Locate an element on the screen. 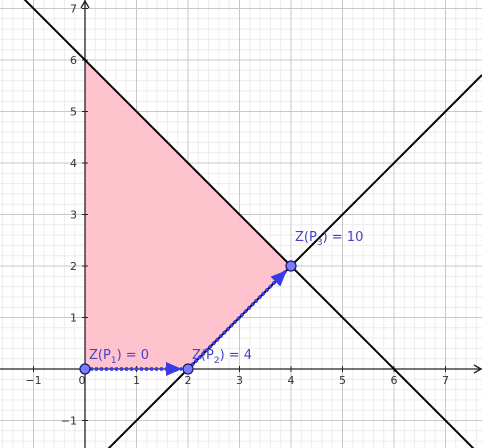 This screenshot has width=482, height=448. y-tick-label: 1 is located at coordinates (73, 318).